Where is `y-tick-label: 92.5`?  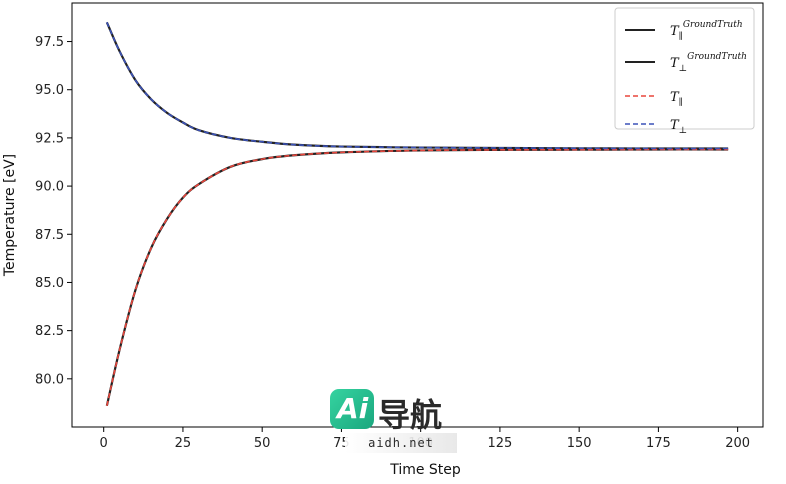 y-tick-label: 92.5 is located at coordinates (49, 138).